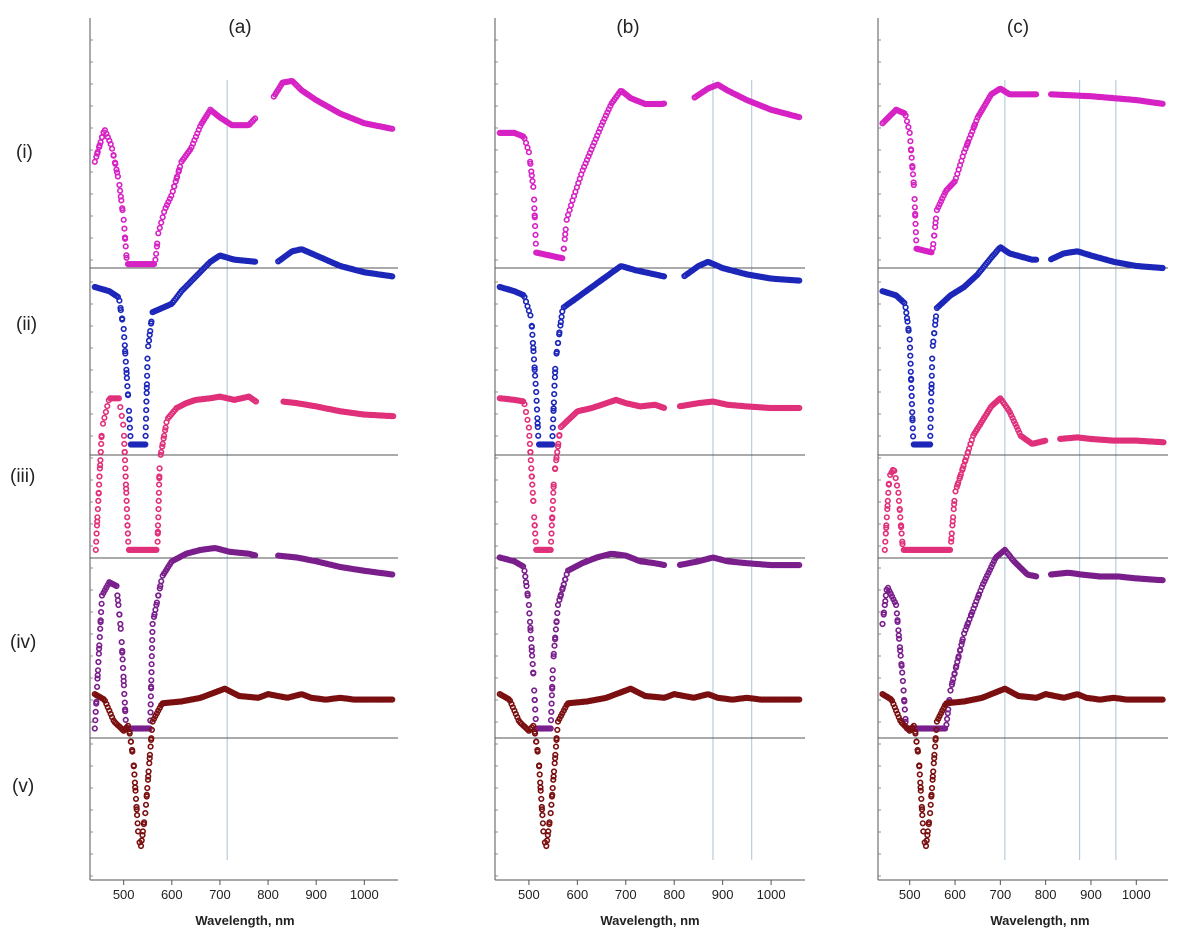 Image resolution: width=1179 pixels, height=933 pixels. Describe the element at coordinates (23, 642) in the screenshot. I see `row-label-iv: (iv)` at that location.